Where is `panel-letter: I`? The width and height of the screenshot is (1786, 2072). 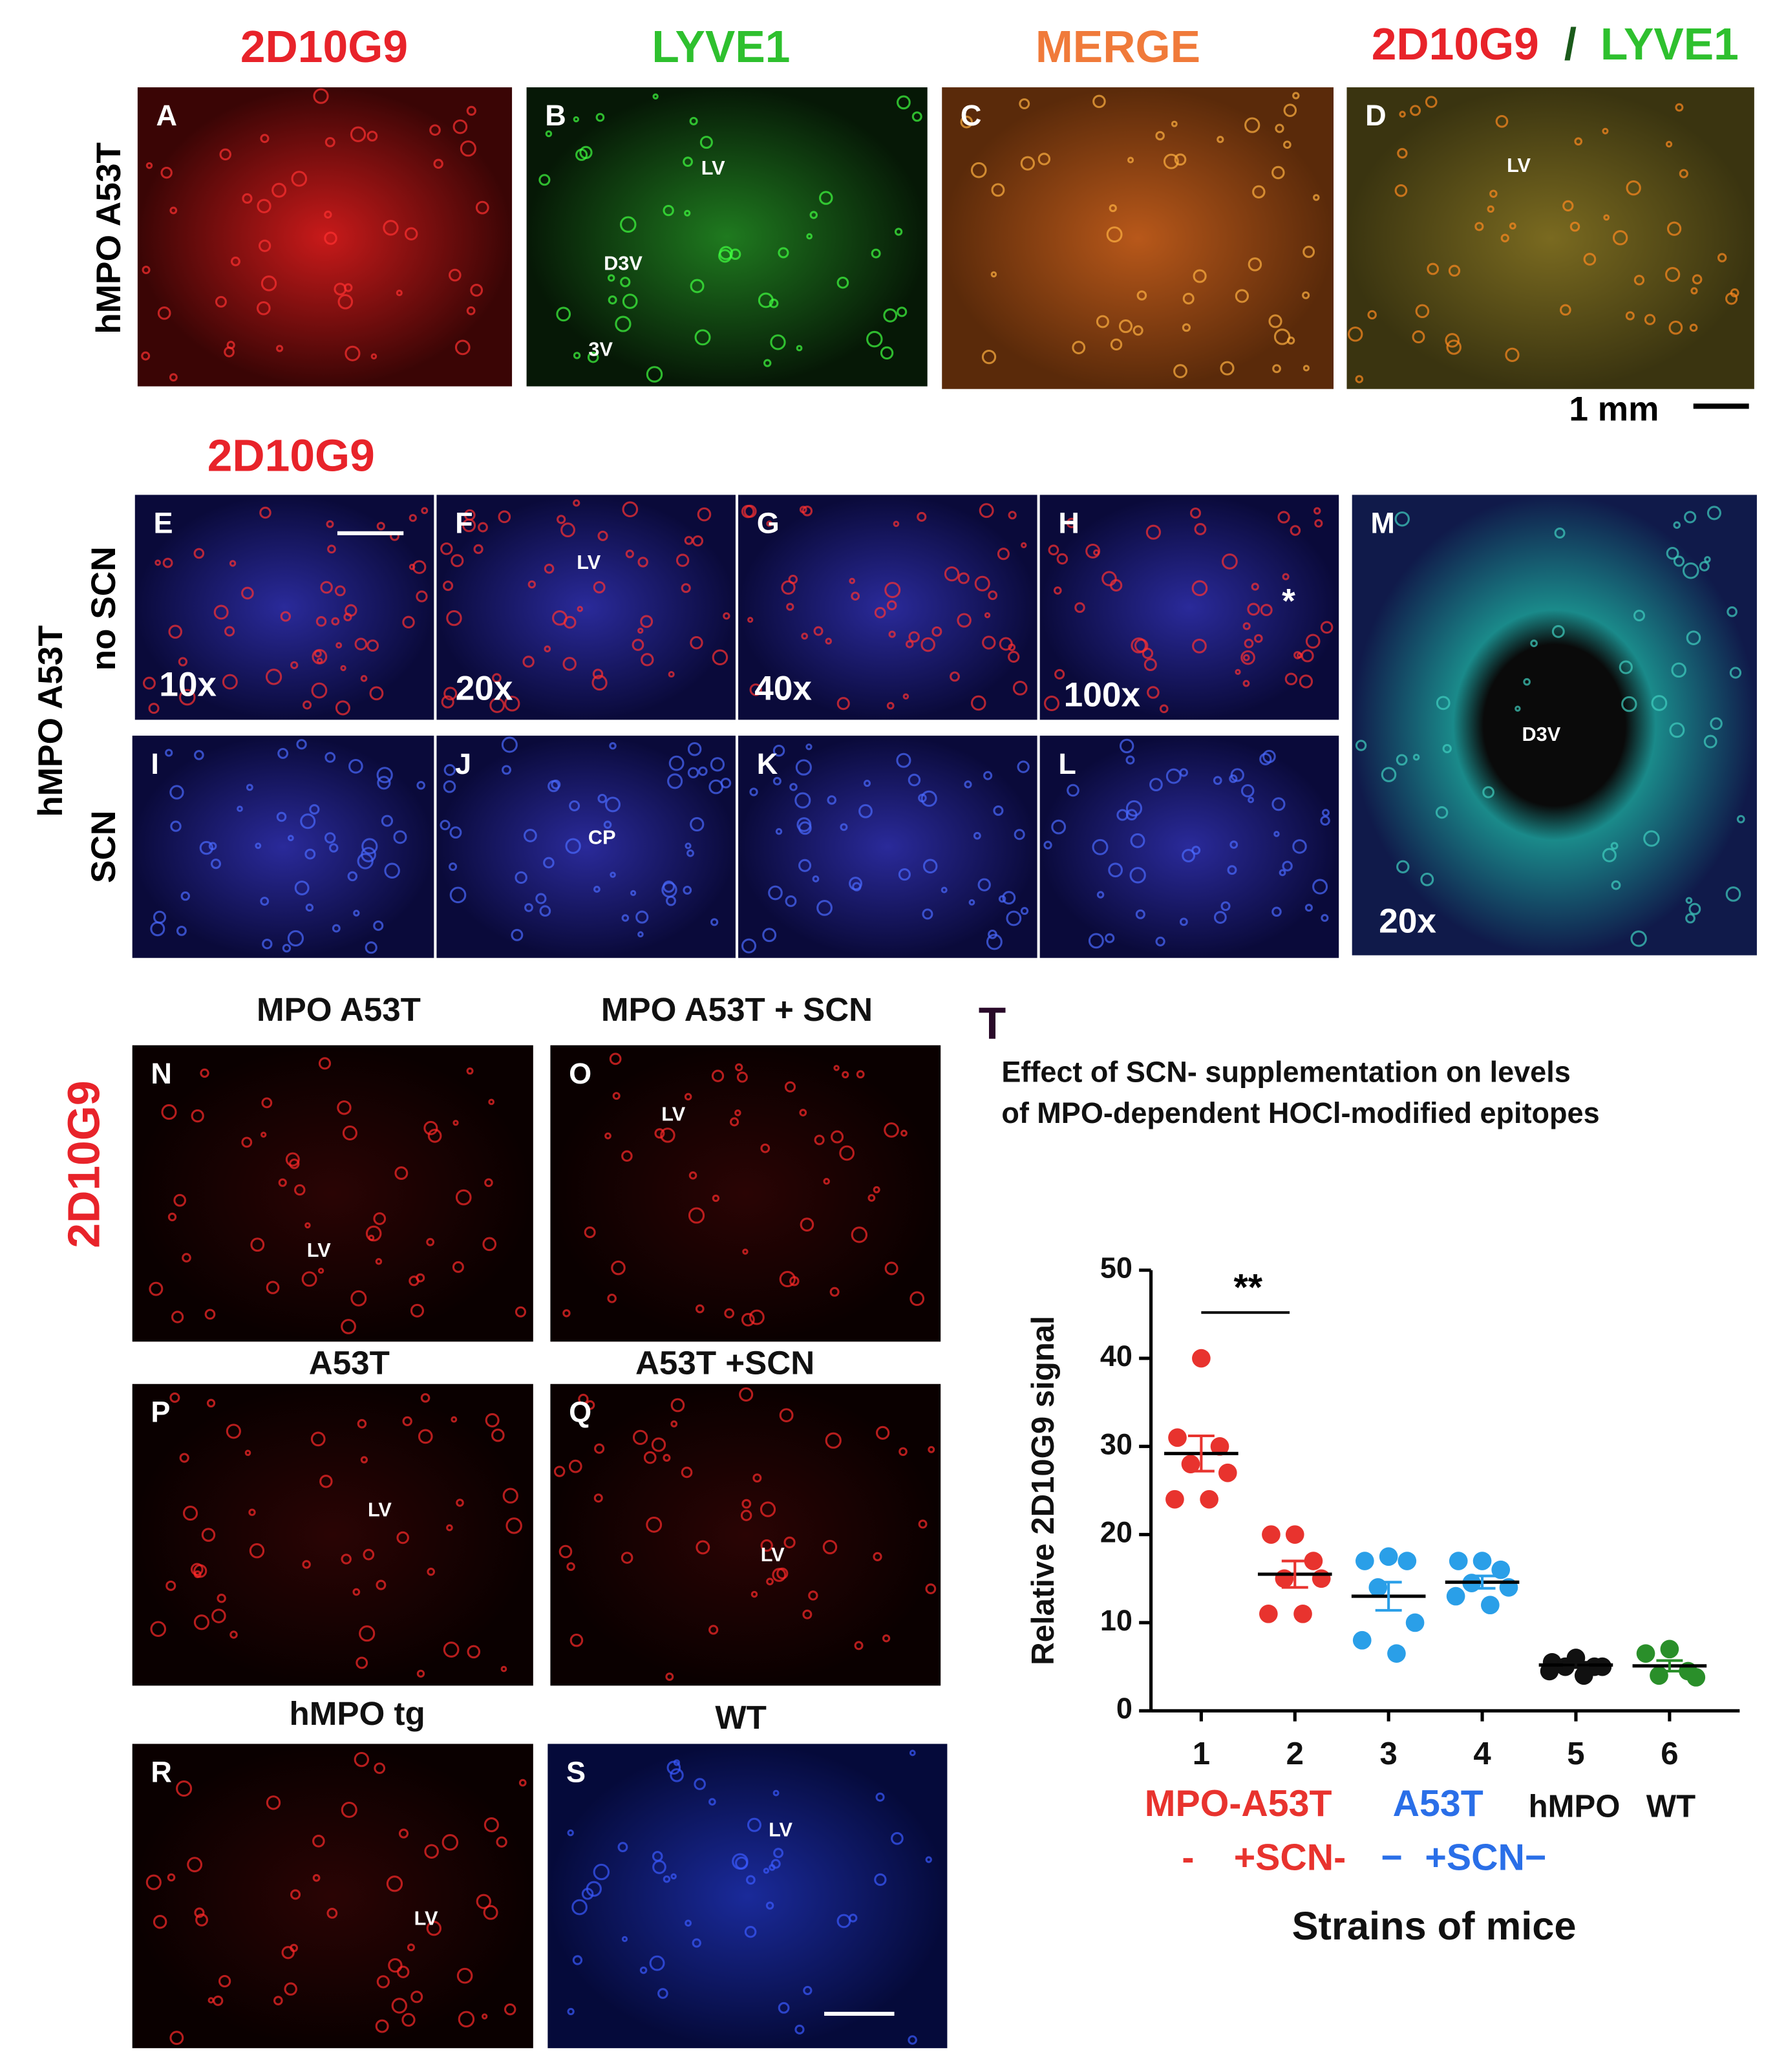 panel-letter: I is located at coordinates (155, 763).